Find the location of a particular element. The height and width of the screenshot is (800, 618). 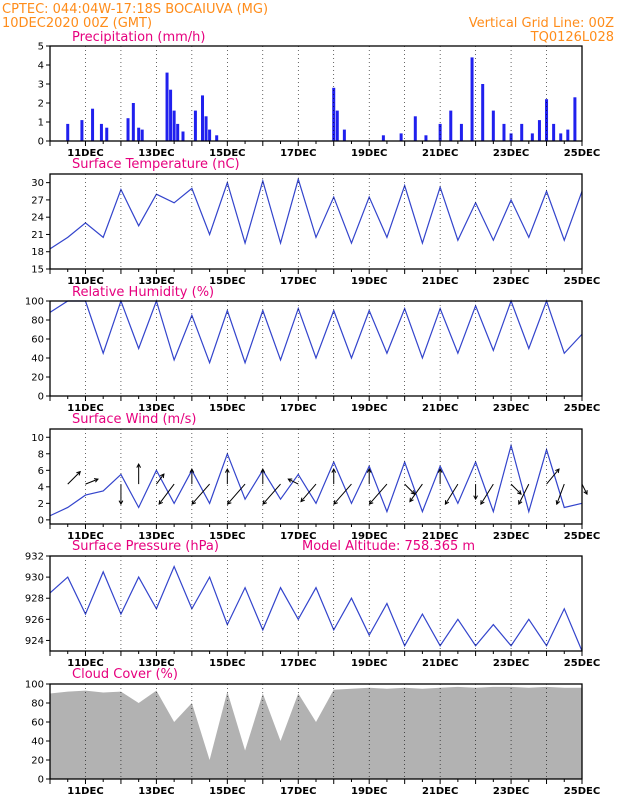

humidity-ytick-label: 100 is located at coordinates (34, 302).